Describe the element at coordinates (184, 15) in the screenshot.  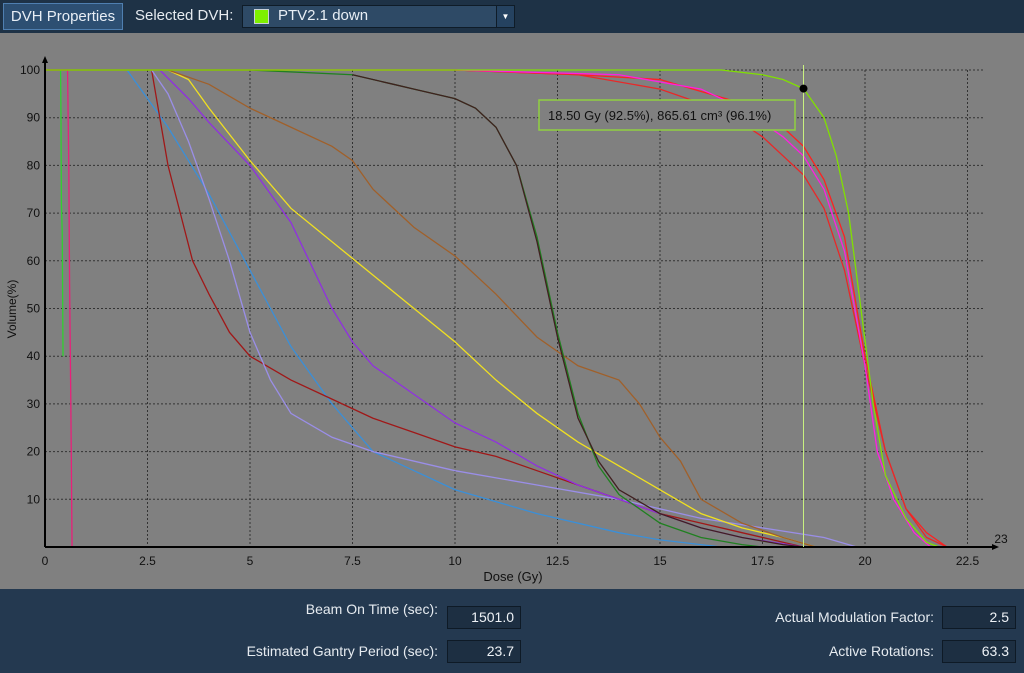
I see `selected-dvh-label: Selected DVH:` at that location.